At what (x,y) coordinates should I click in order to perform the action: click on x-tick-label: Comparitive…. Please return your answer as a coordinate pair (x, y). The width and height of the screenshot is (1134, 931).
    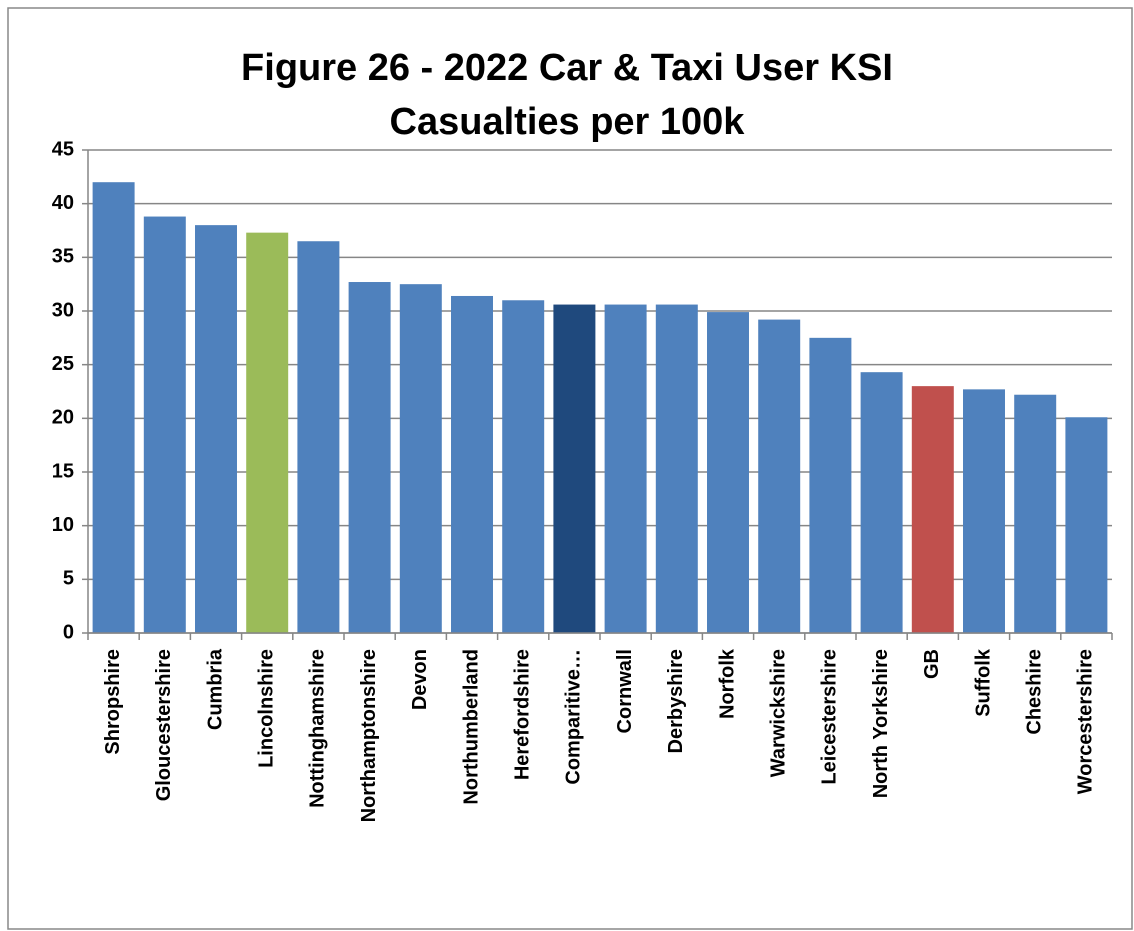
    Looking at the image, I should click on (574, 717).